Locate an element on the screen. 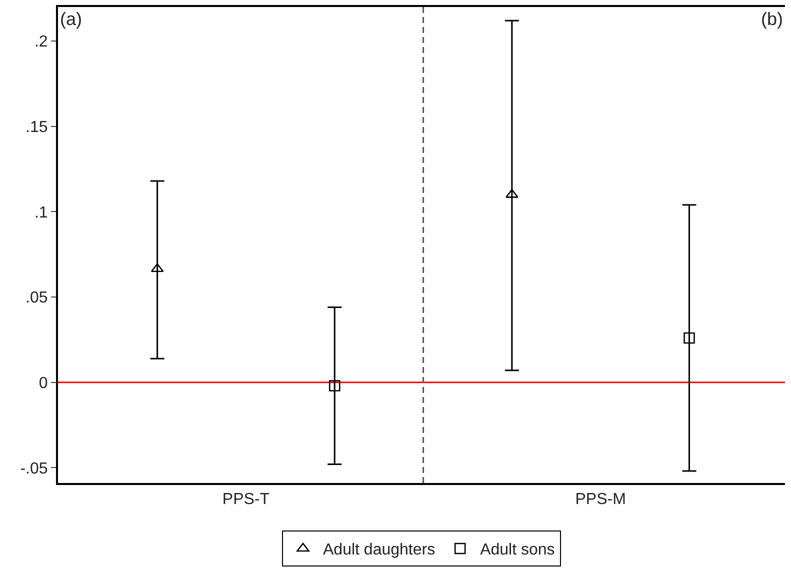 The height and width of the screenshot is (573, 791). y-tick-label: 0 is located at coordinates (43, 383).